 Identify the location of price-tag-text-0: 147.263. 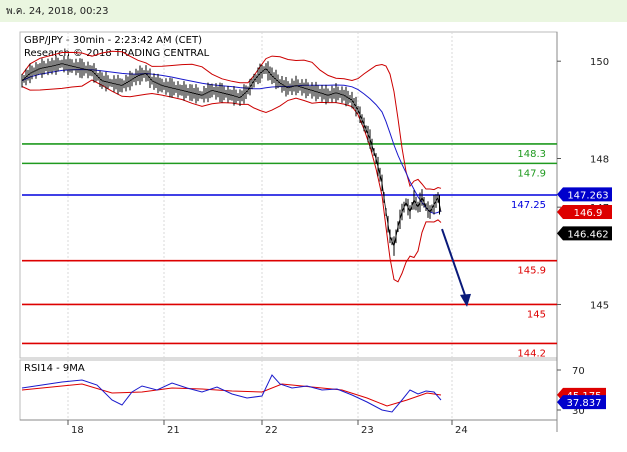
(587, 195).